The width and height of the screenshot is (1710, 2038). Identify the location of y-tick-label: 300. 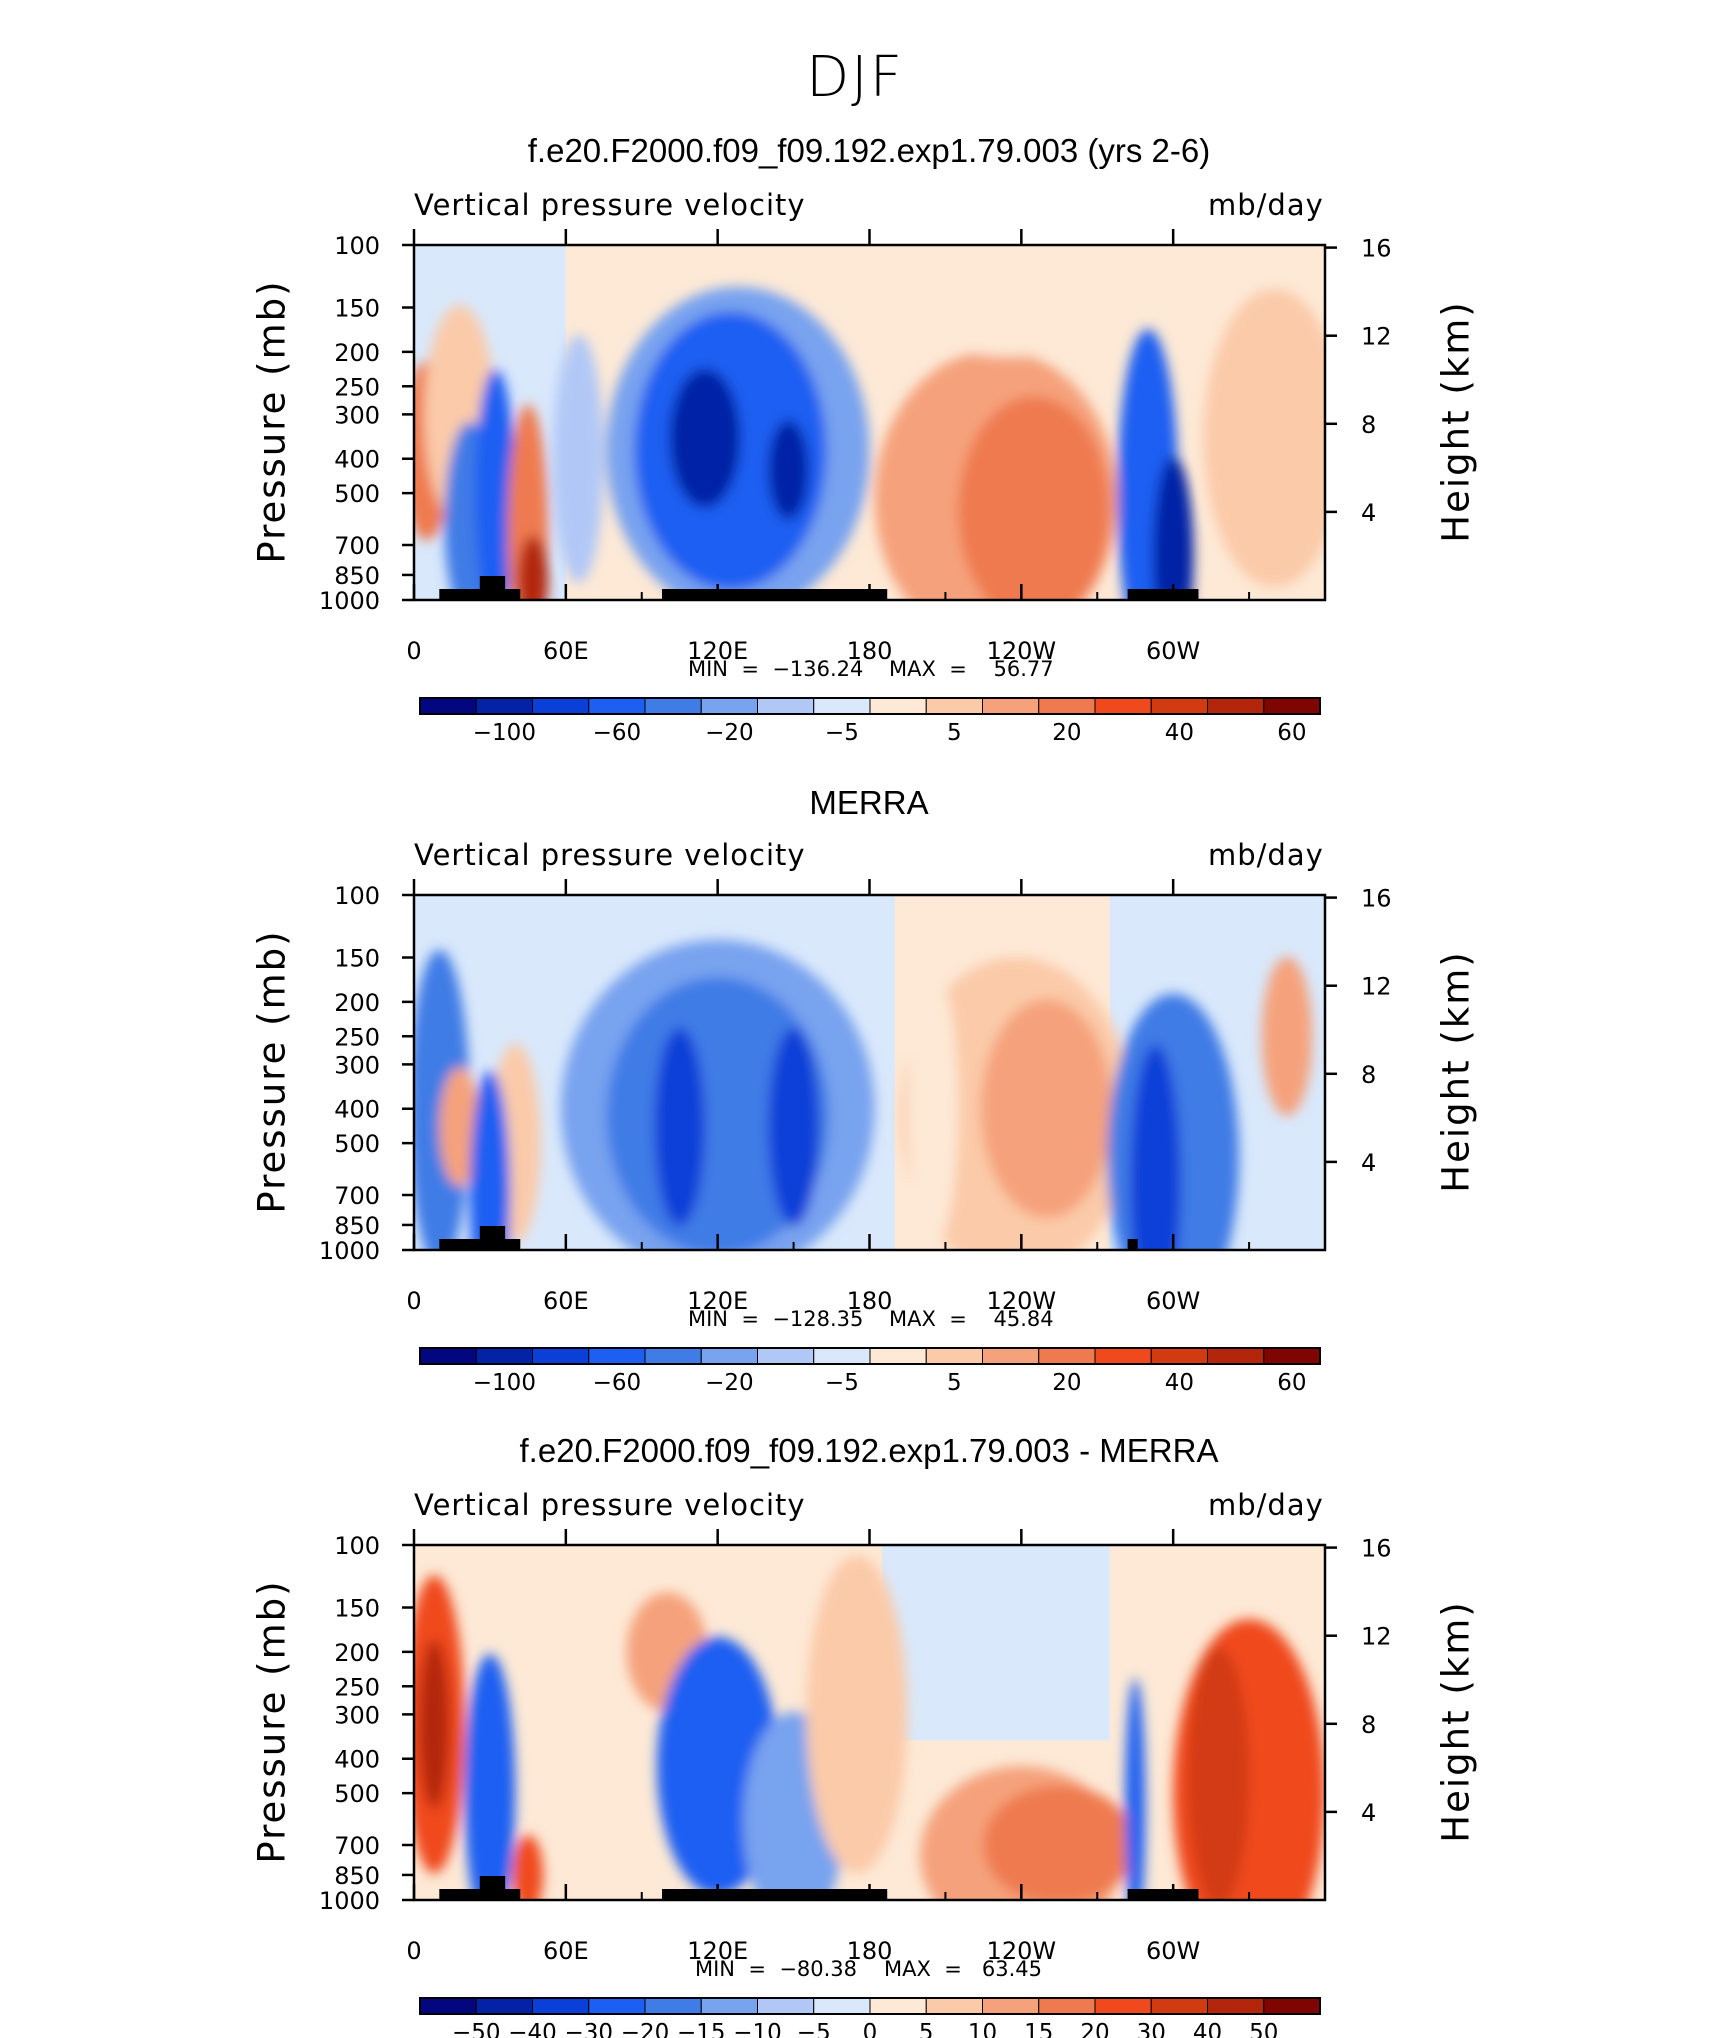
(357, 1065).